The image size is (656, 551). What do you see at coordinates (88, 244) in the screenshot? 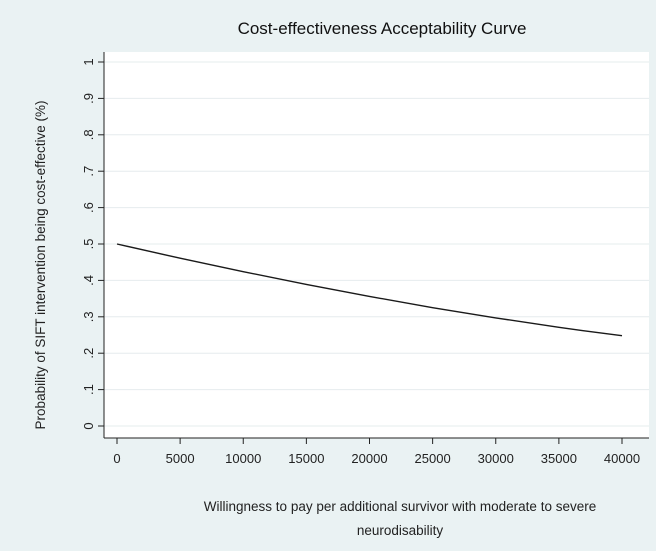
I see `y-tick-label: .5` at bounding box center [88, 244].